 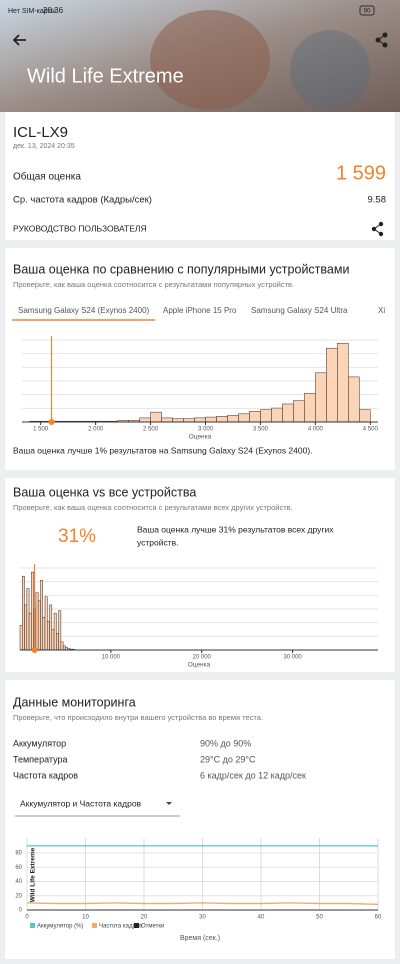 I want to click on y-tick-label: 40, so click(x=18, y=882).